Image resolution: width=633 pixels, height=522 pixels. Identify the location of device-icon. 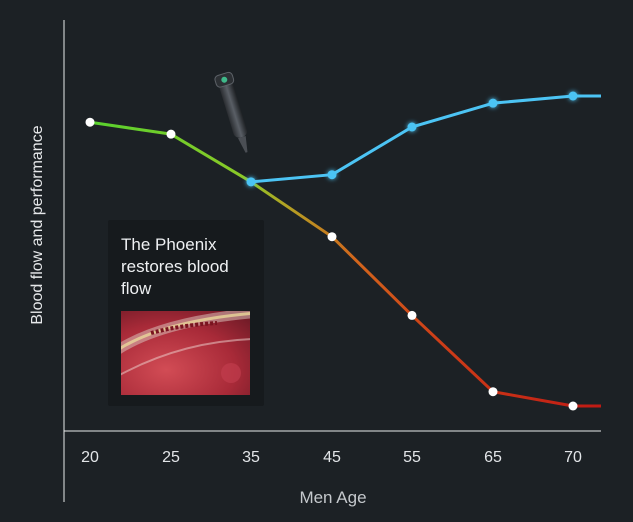
(231, 112).